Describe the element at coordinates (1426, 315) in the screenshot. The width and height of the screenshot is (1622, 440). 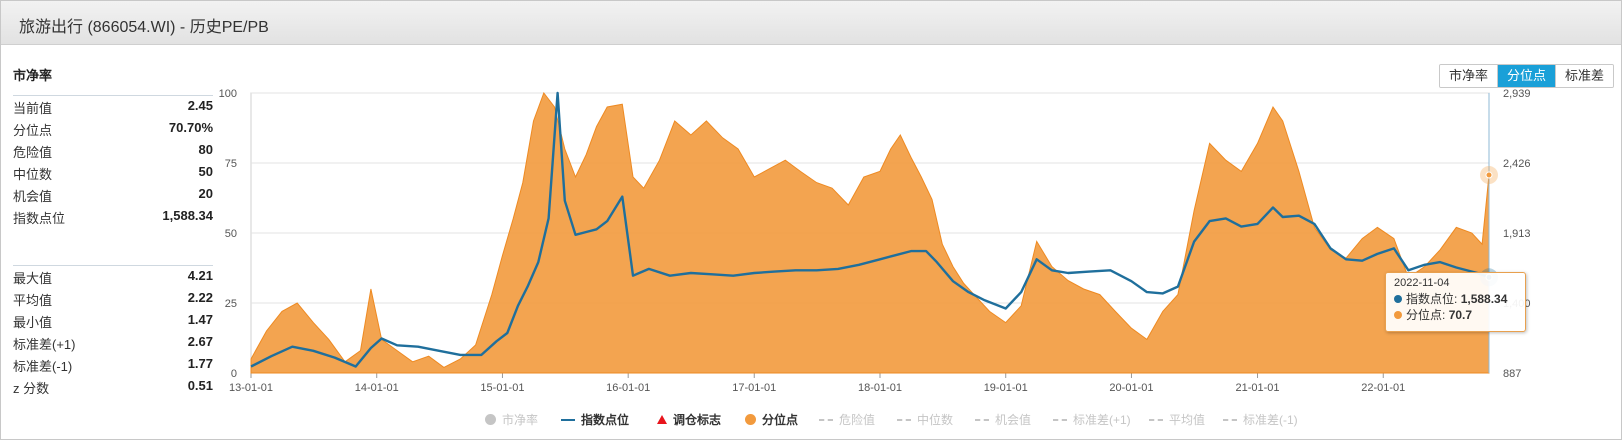
I see `tooltip-label-percentile: 分位点:` at that location.